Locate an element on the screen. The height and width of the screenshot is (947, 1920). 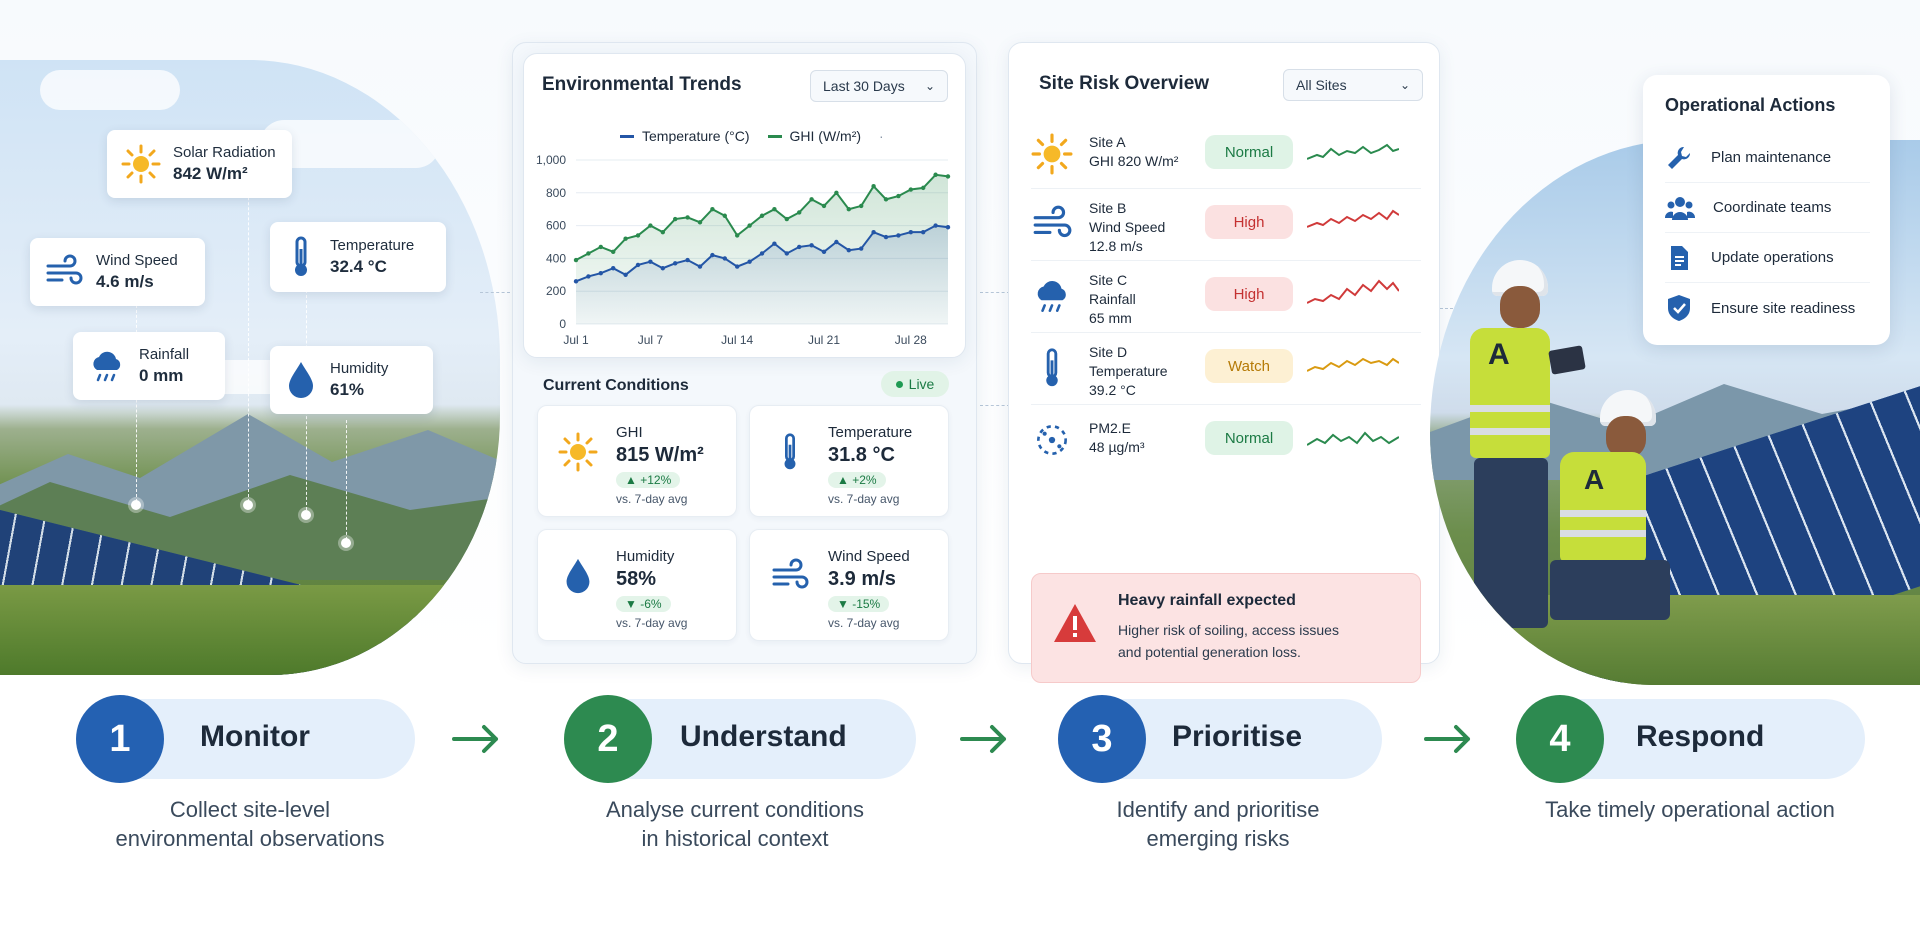
step-4-description: Take timely operational action is located at coordinates (1690, 809).